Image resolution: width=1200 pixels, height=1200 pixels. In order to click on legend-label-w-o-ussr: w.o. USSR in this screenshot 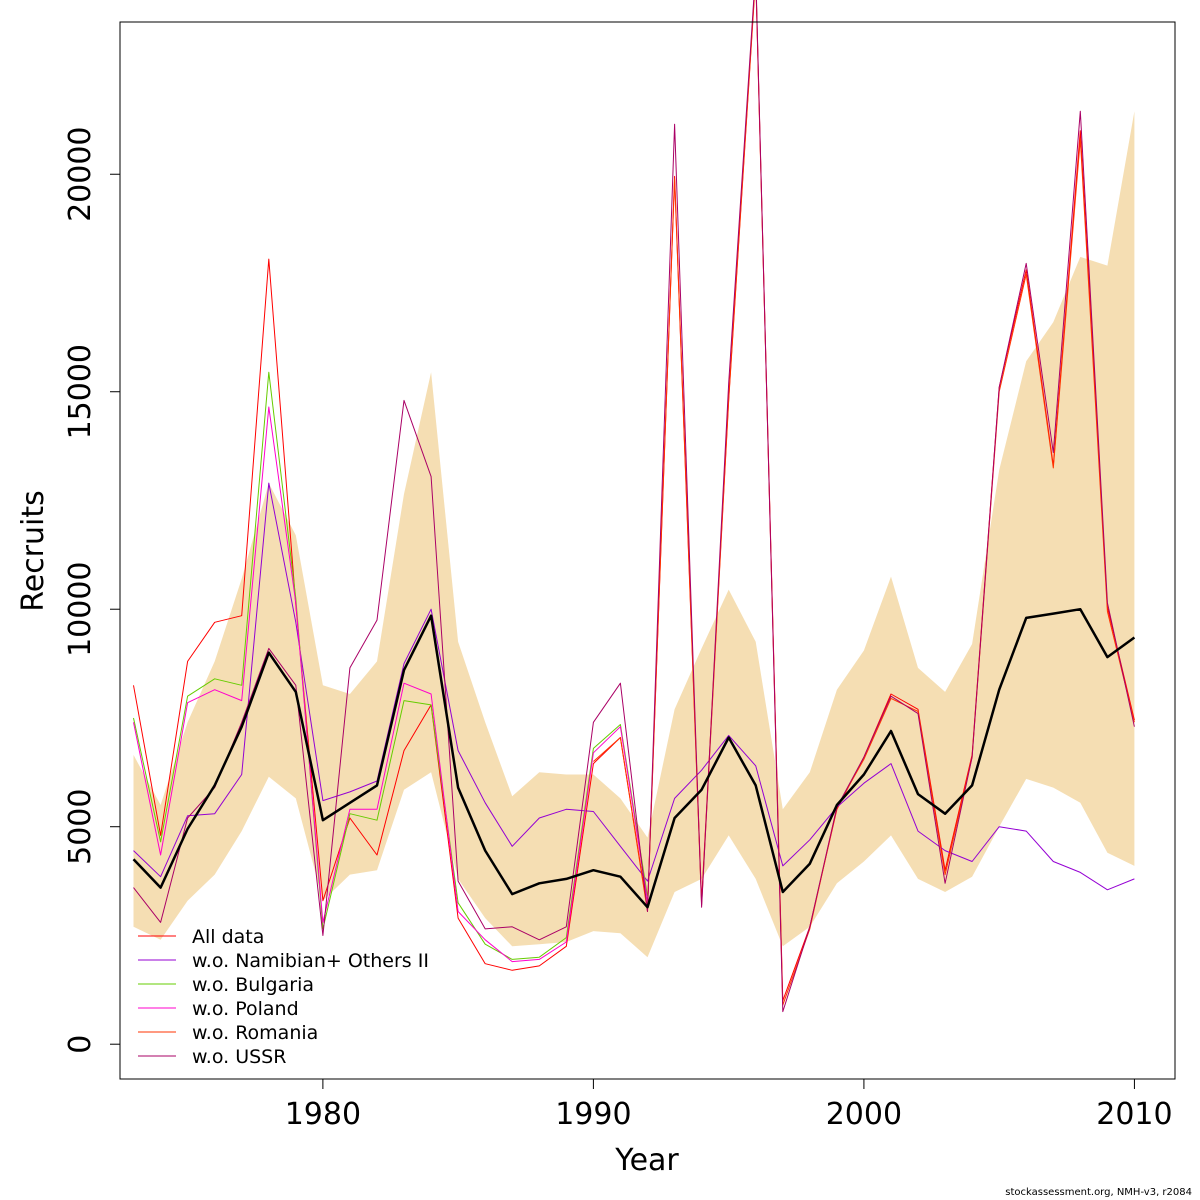, I will do `click(239, 1057)`.